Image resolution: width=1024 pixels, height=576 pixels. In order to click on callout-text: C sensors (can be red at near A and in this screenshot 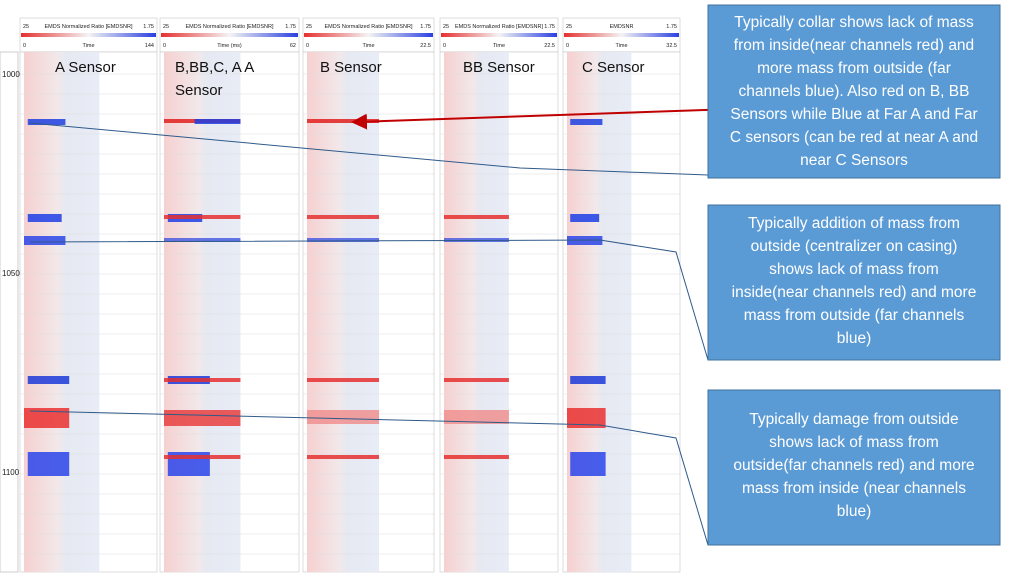, I will do `click(854, 137)`.